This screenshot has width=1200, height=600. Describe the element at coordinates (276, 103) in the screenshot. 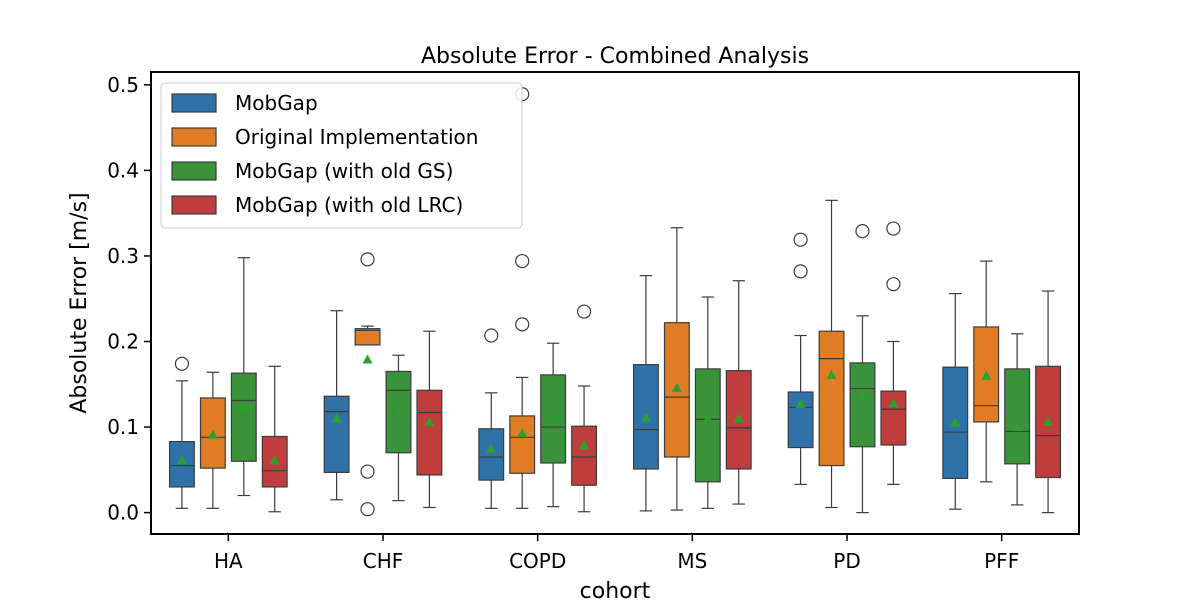

I see `legend-label: MobGap` at that location.